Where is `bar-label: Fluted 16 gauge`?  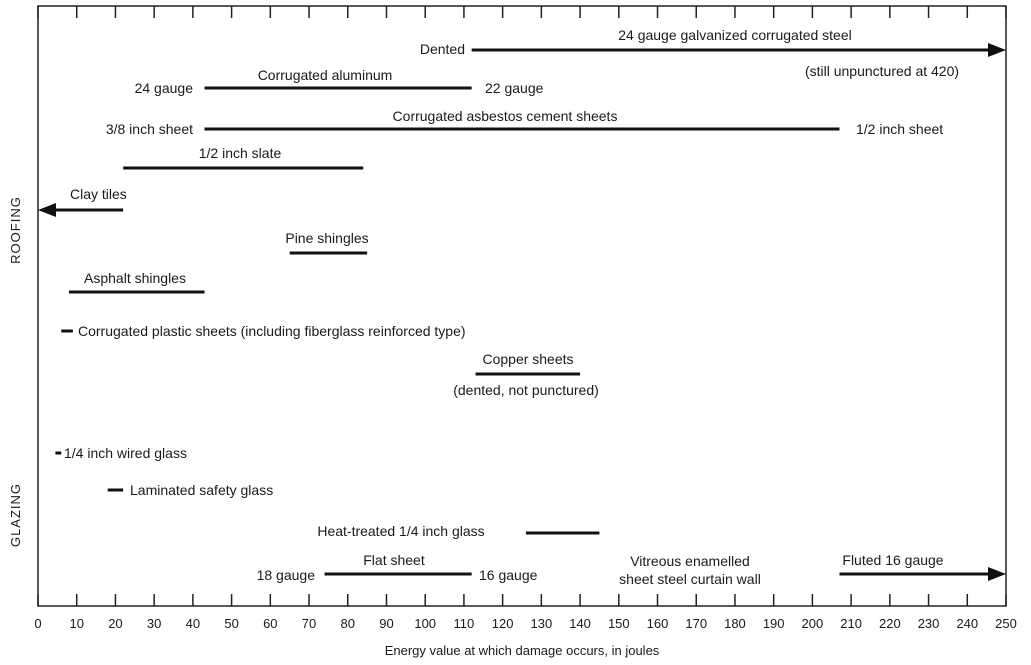 bar-label: Fluted 16 gauge is located at coordinates (892, 560).